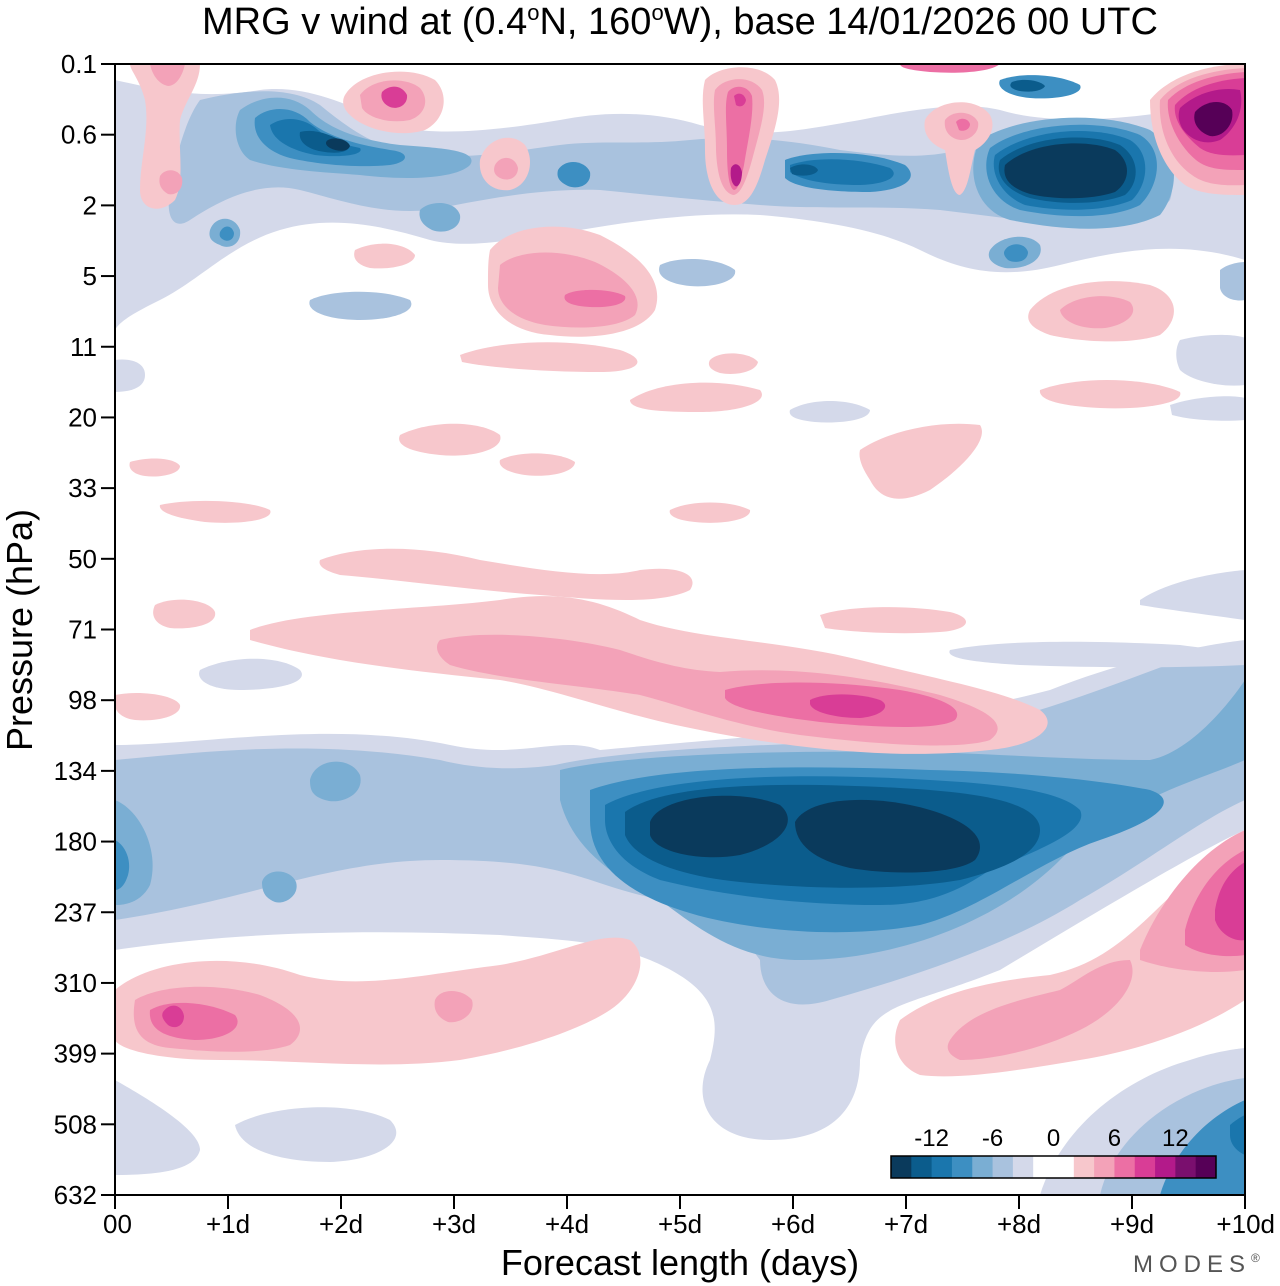 The width and height of the screenshot is (1280, 1286). I want to click on colorbar-label: 0, so click(1053, 1138).